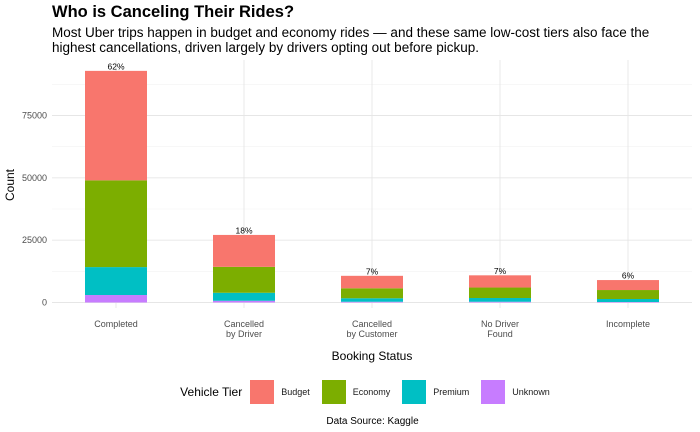 The width and height of the screenshot is (700, 432). What do you see at coordinates (371, 392) in the screenshot?
I see `legend-label-economy: Economy` at bounding box center [371, 392].